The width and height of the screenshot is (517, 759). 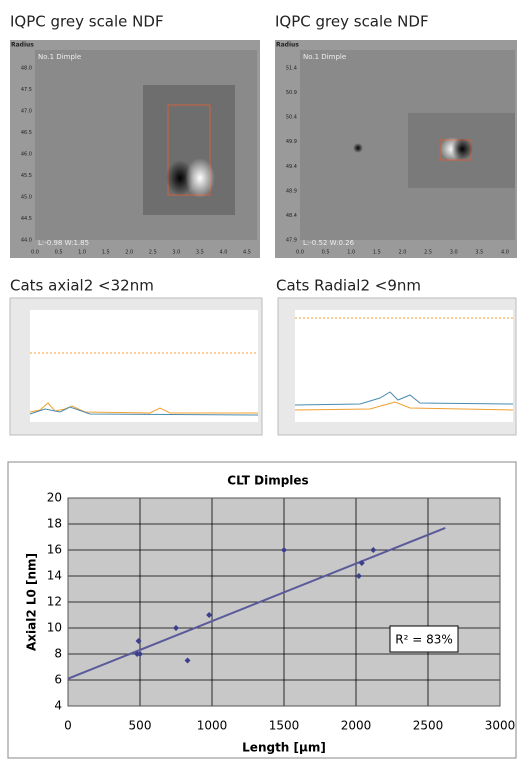 I want to click on y-tick-label: 47.0, so click(x=26, y=112).